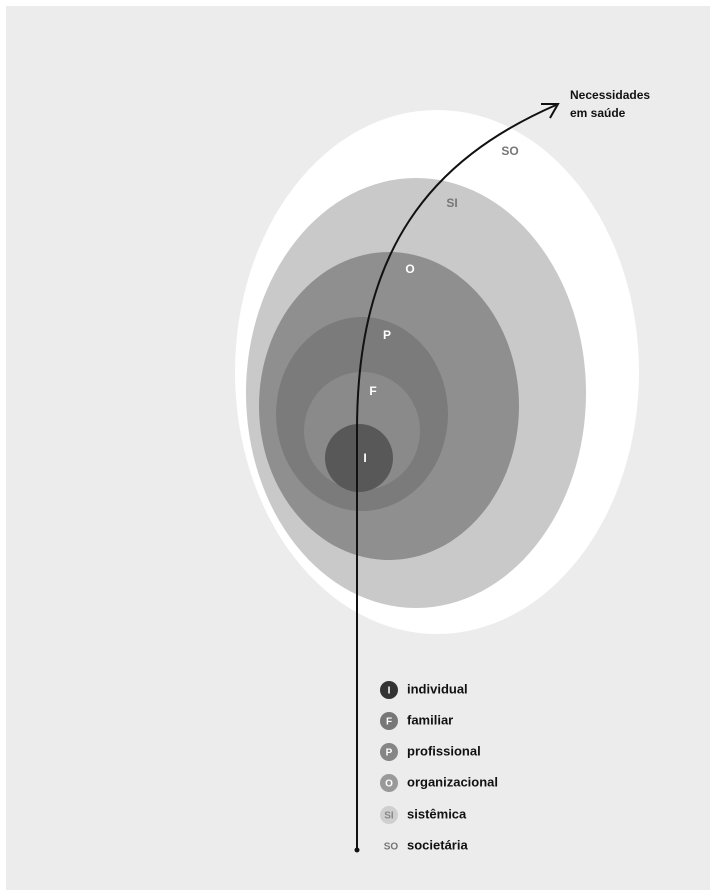 This screenshot has height=896, width=714. Describe the element at coordinates (598, 113) in the screenshot. I see `title-line: em saúde` at that location.